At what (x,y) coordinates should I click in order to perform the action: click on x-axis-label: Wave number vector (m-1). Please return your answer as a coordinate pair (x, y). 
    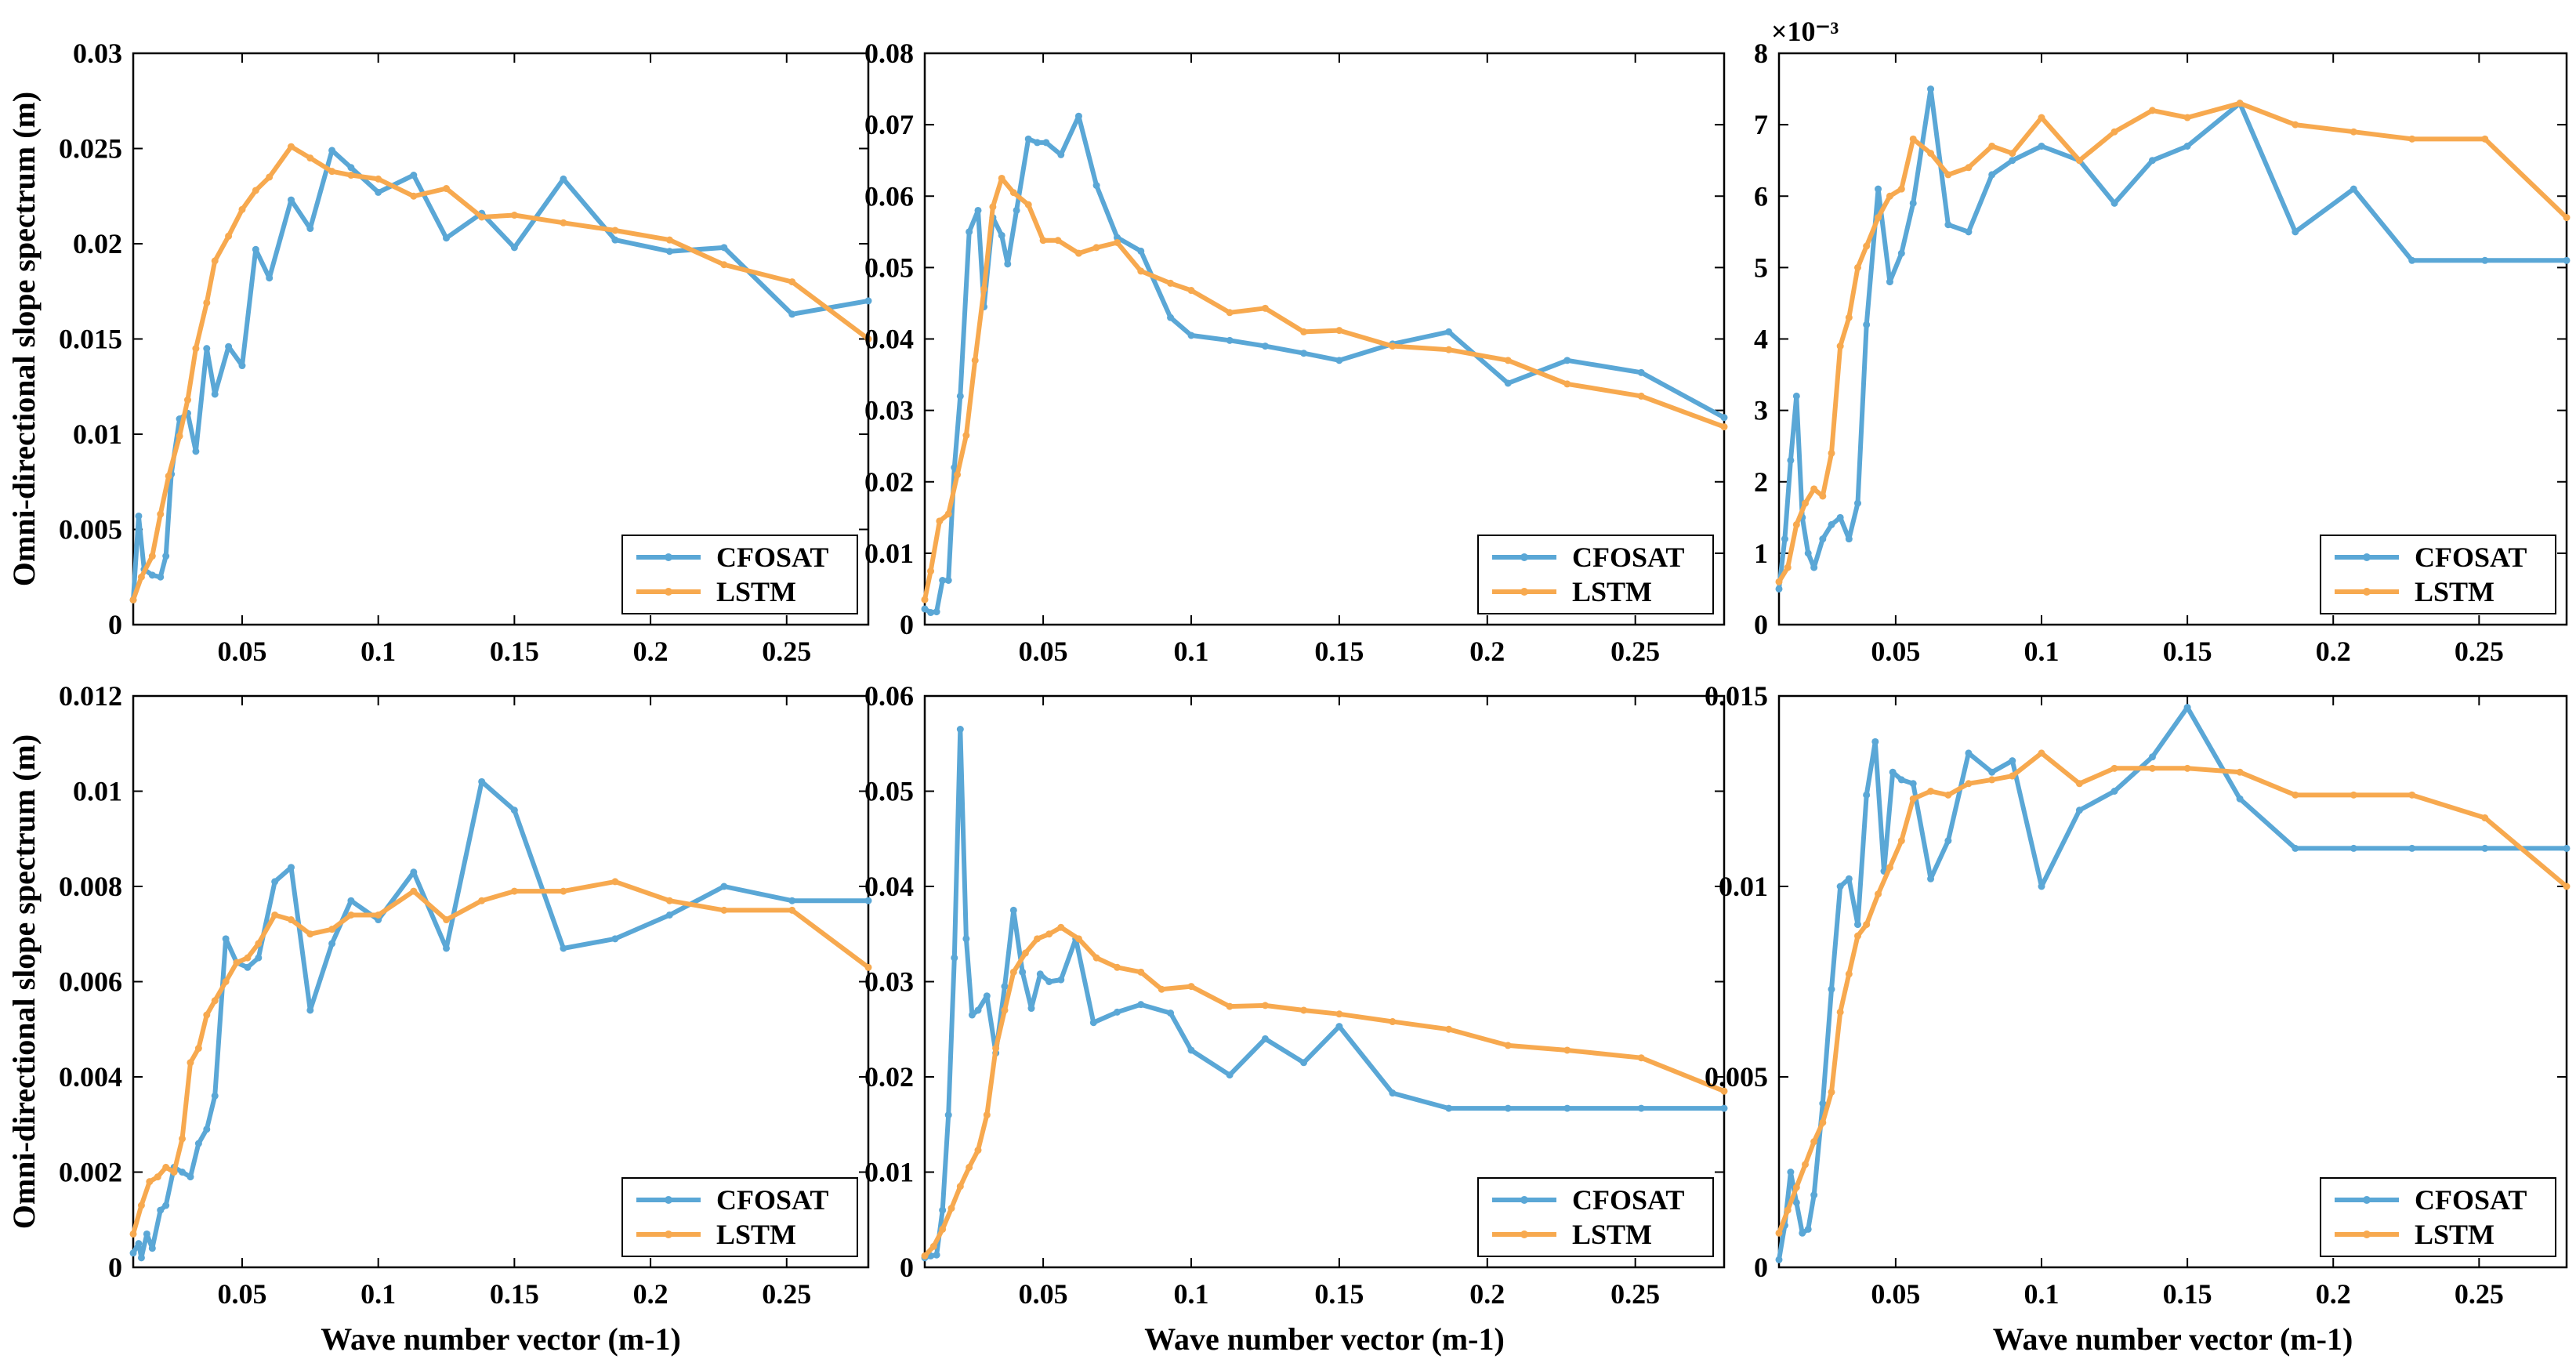
    Looking at the image, I should click on (1324, 1339).